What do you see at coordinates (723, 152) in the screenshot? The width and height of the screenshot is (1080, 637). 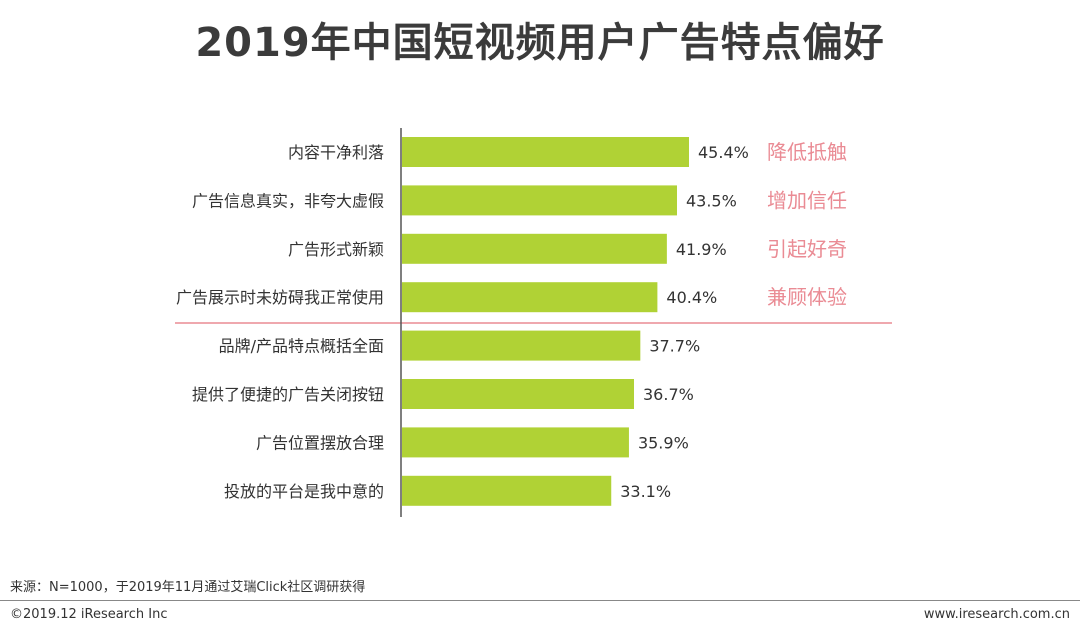 I see `value-label: 45.4%` at bounding box center [723, 152].